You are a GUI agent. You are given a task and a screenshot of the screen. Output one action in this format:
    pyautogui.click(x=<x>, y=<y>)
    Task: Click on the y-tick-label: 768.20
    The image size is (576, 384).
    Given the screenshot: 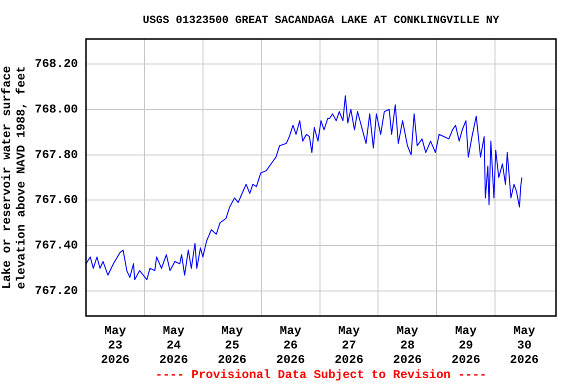 What is the action you would take?
    pyautogui.click(x=56, y=63)
    